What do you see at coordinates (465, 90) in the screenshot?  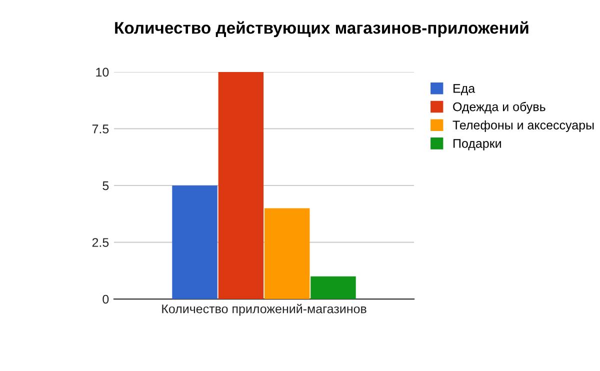 I see `legend-label: Еда` at bounding box center [465, 90].